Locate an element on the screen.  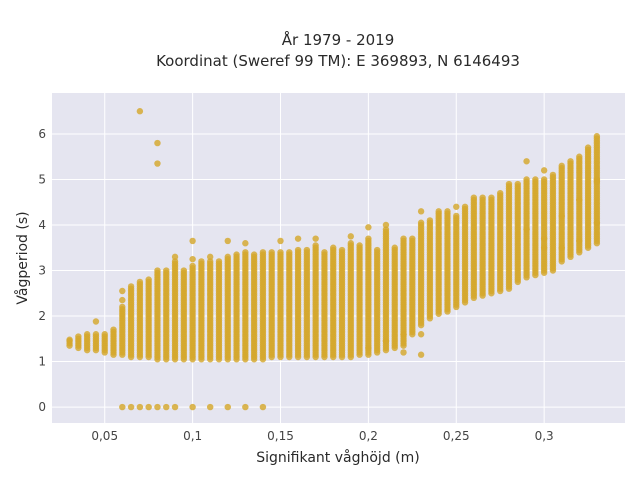
y-tick-label: 5 is located at coordinates (42, 179).